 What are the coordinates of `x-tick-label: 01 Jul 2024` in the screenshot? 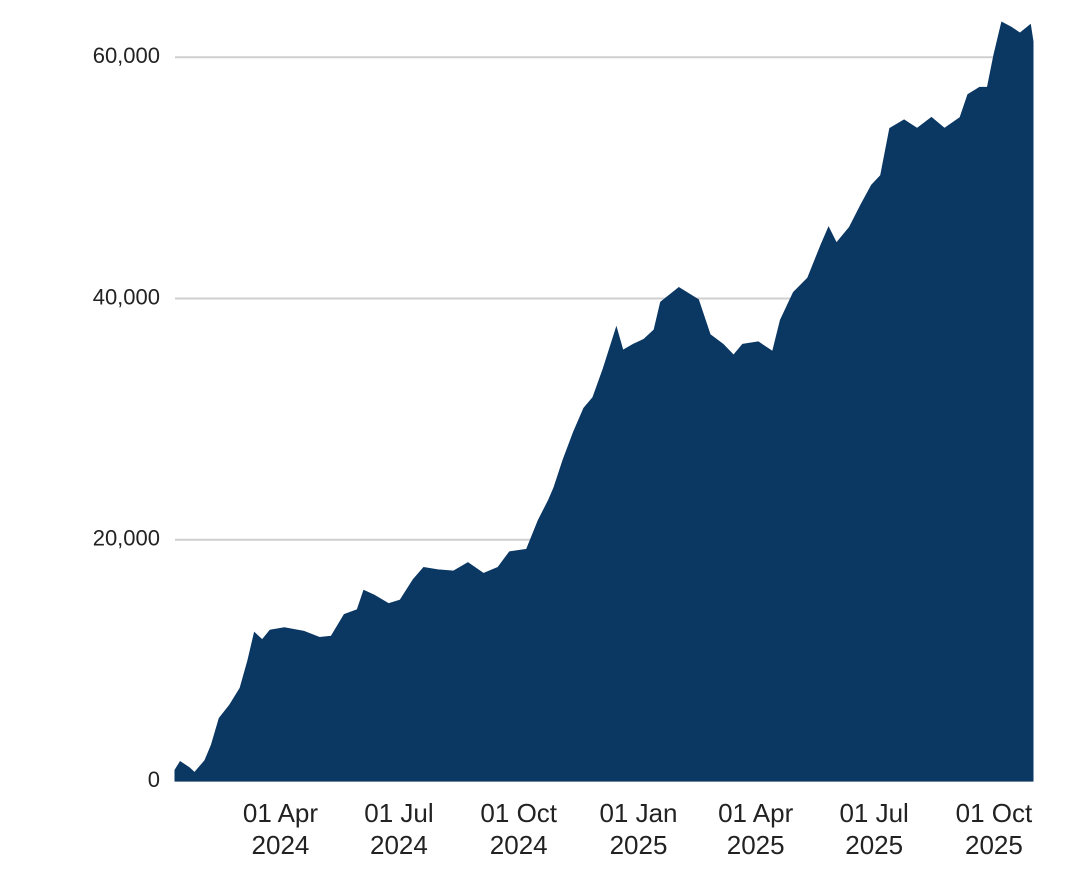 It's located at (398, 829).